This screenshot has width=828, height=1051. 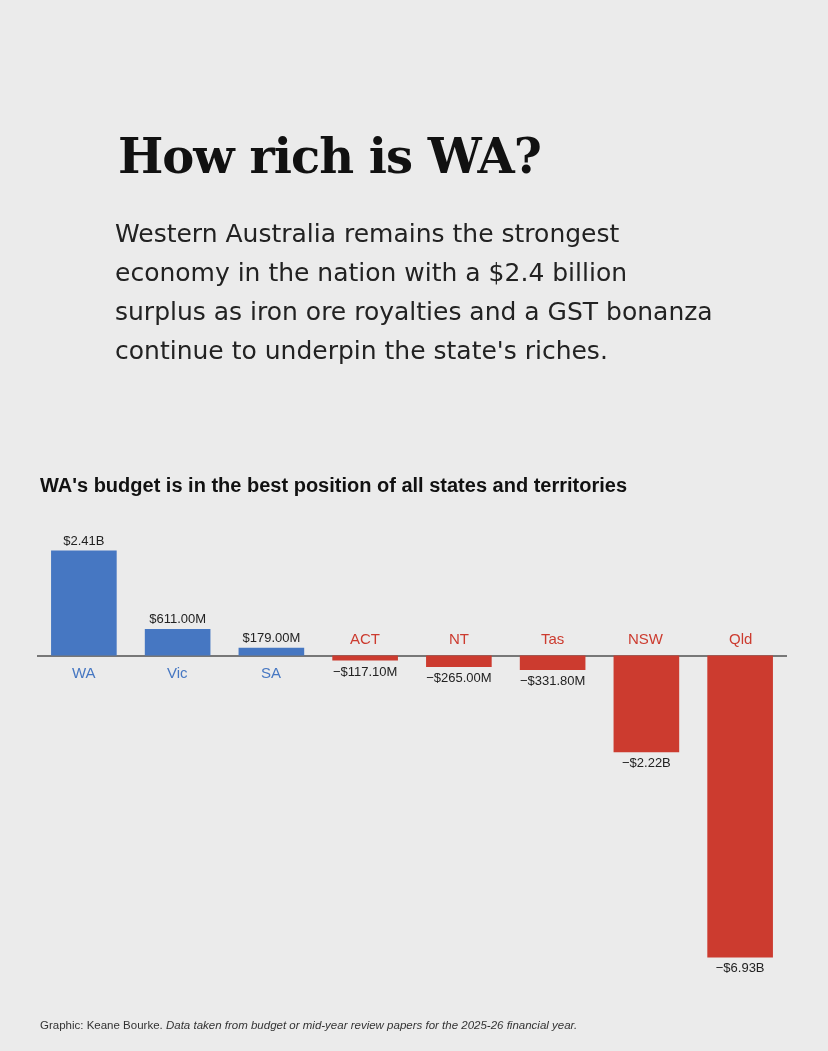 I want to click on x-tick-label: WA, so click(x=84, y=672).